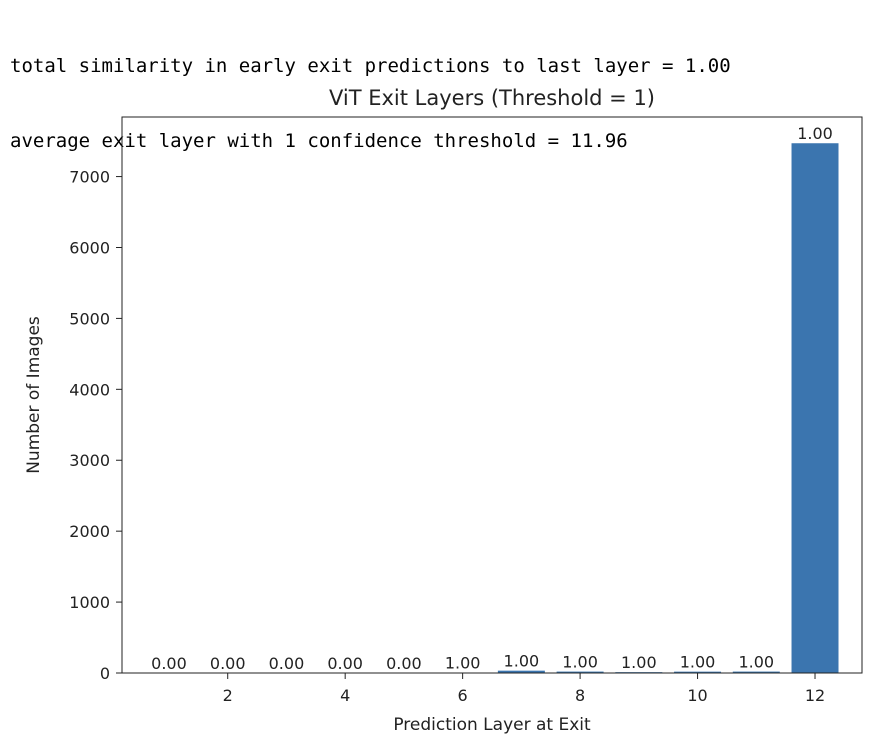 The width and height of the screenshot is (890, 754). What do you see at coordinates (463, 695) in the screenshot?
I see `x-tick-label: 6` at bounding box center [463, 695].